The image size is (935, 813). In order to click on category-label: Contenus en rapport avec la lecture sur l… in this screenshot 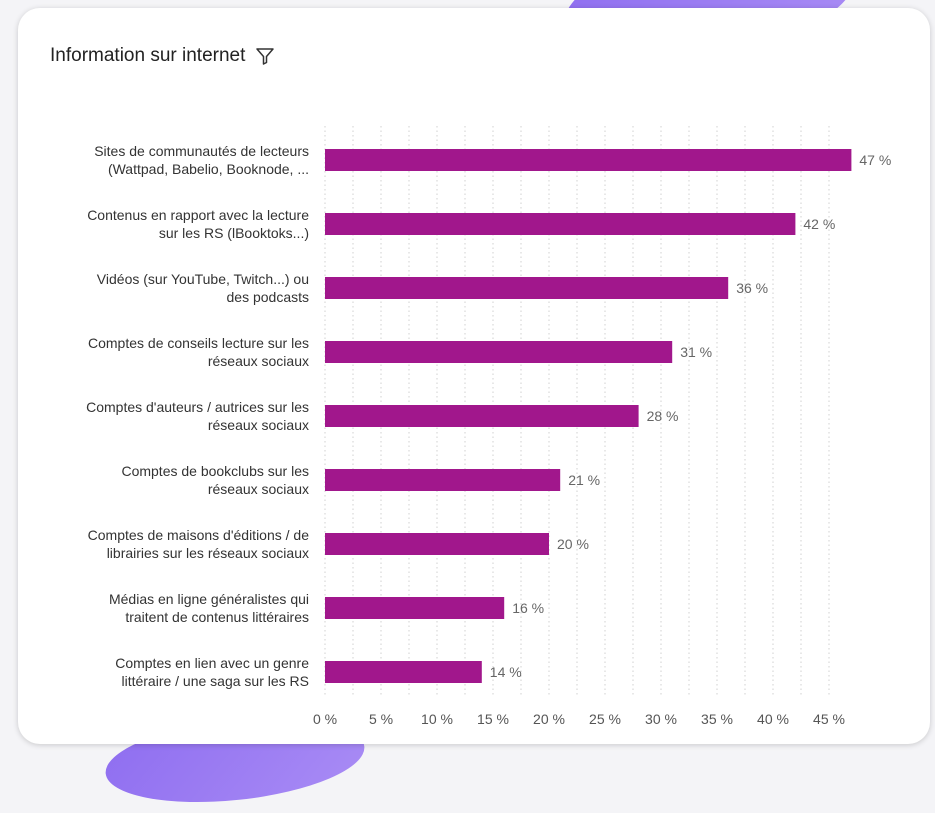, I will do `click(198, 224)`.